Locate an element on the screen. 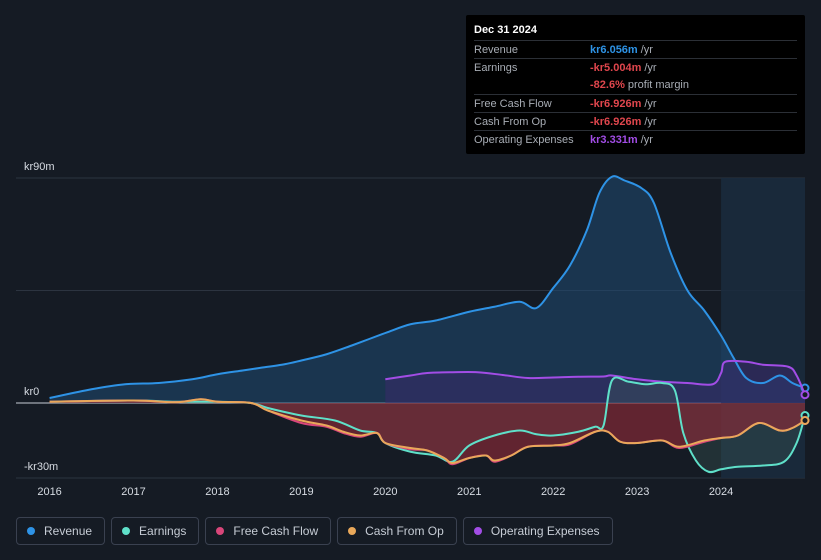  tooltip-label: Operating Expenses is located at coordinates (524, 140).